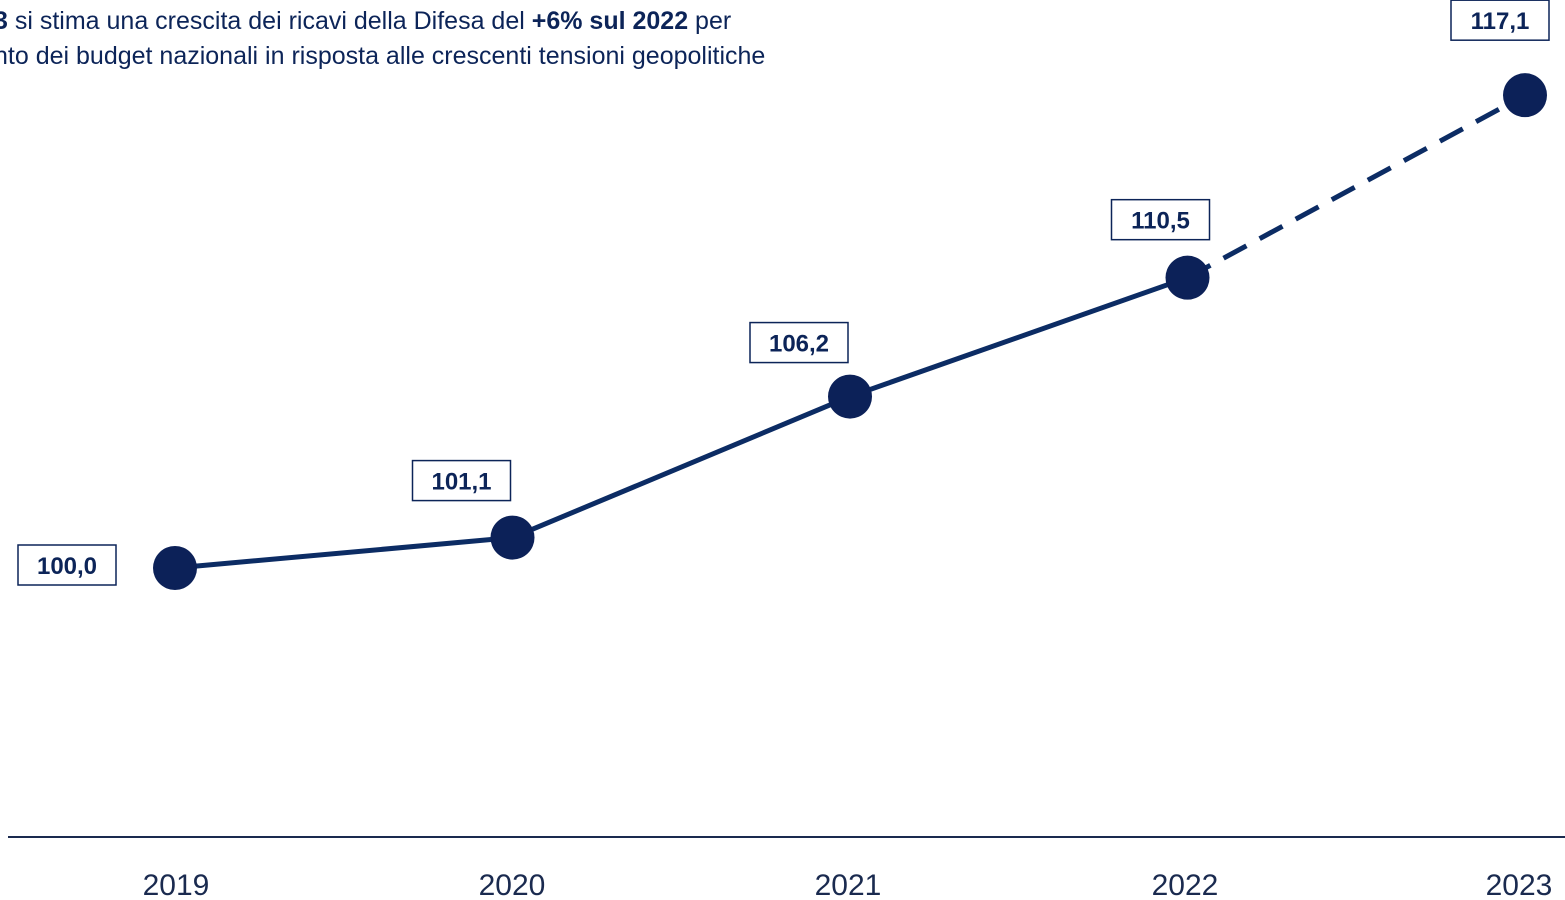 This screenshot has height=900, width=1565. I want to click on data-label: 117,1, so click(1500, 21).